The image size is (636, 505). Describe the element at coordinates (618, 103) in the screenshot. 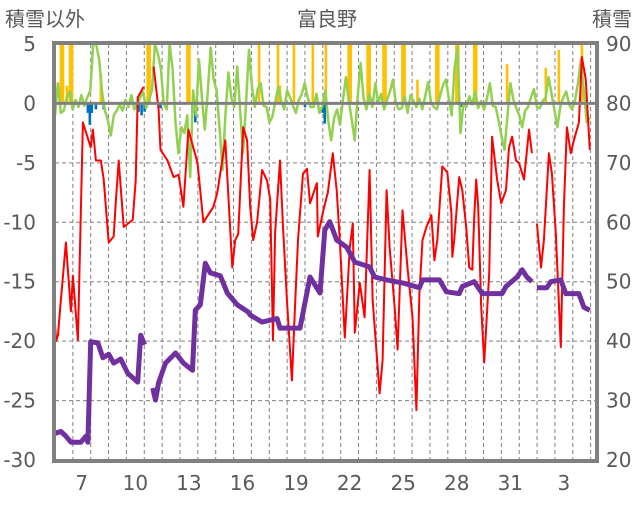

I see `right-tick-label: 80` at that location.